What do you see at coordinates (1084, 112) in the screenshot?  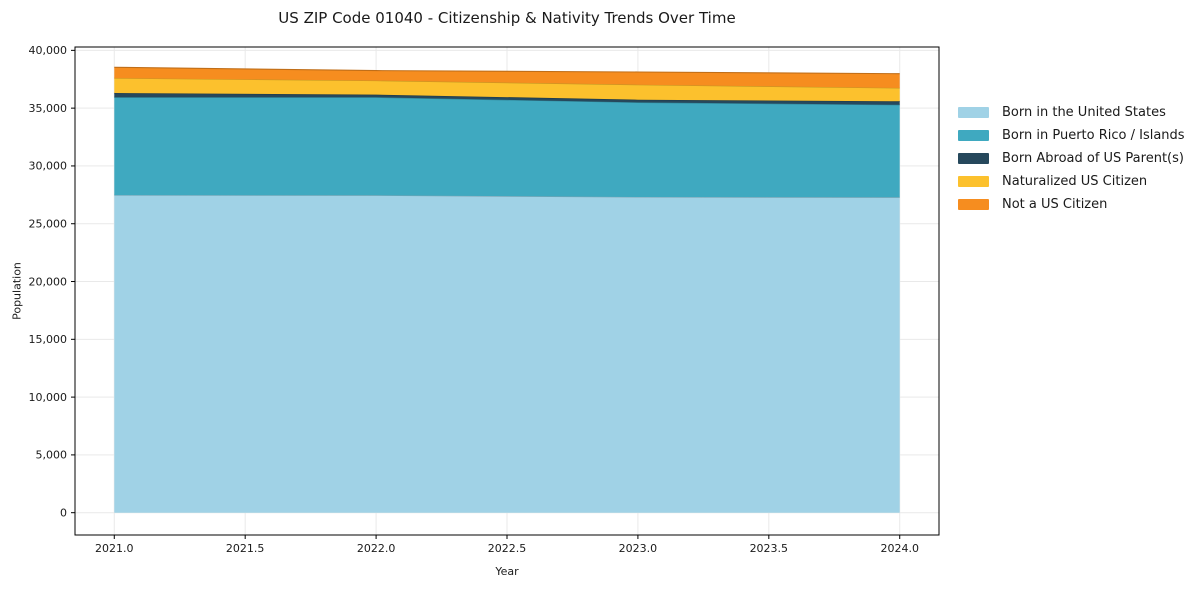 I see `legend-label: Born in the United States` at bounding box center [1084, 112].